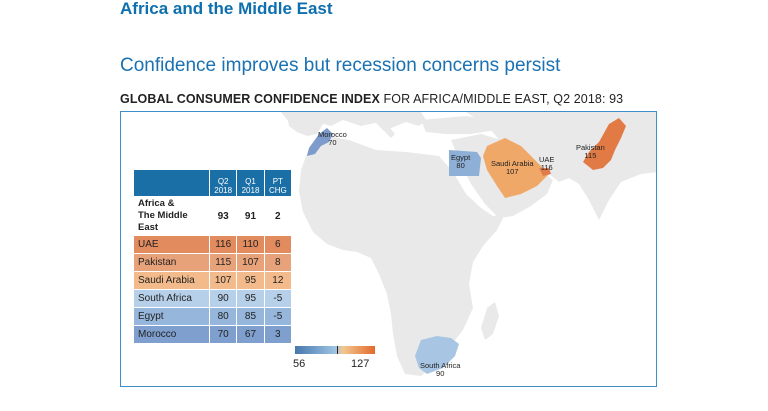 Image resolution: width=768 pixels, height=411 pixels. I want to click on table-row: Egypt 80 85 -5, so click(213, 316).